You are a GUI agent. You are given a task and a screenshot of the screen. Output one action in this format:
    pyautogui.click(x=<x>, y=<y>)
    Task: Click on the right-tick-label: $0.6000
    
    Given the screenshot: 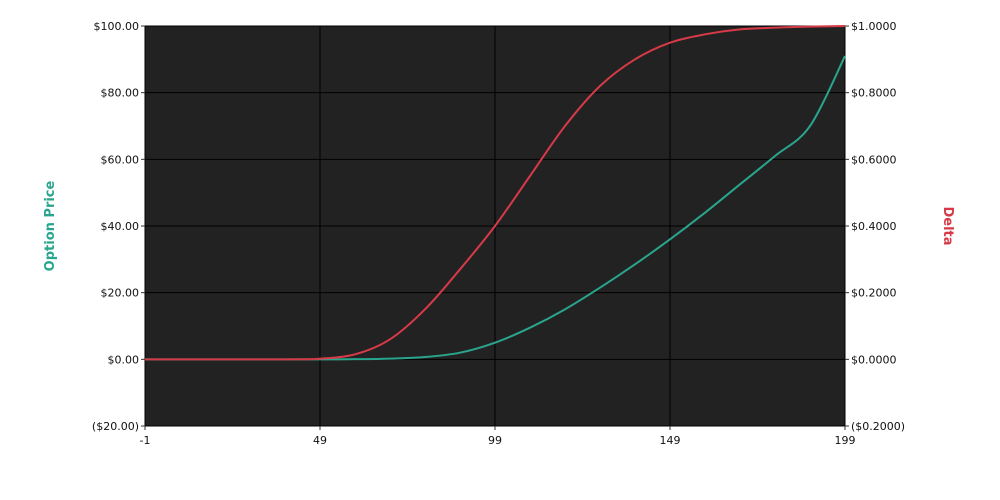 What is the action you would take?
    pyautogui.click(x=874, y=159)
    